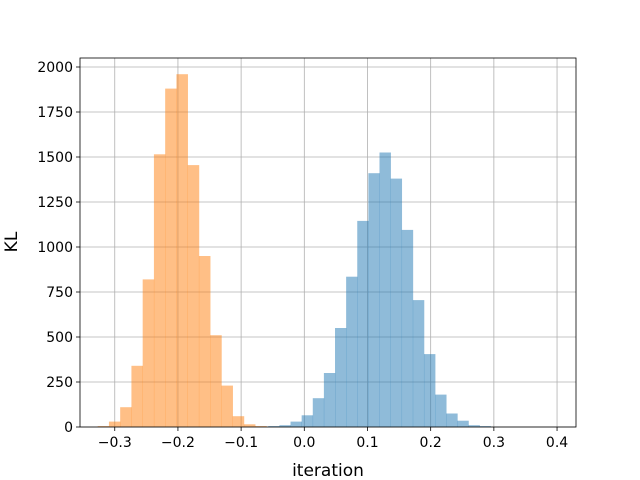  I want to click on x-tick-label: −0.3, so click(115, 443).